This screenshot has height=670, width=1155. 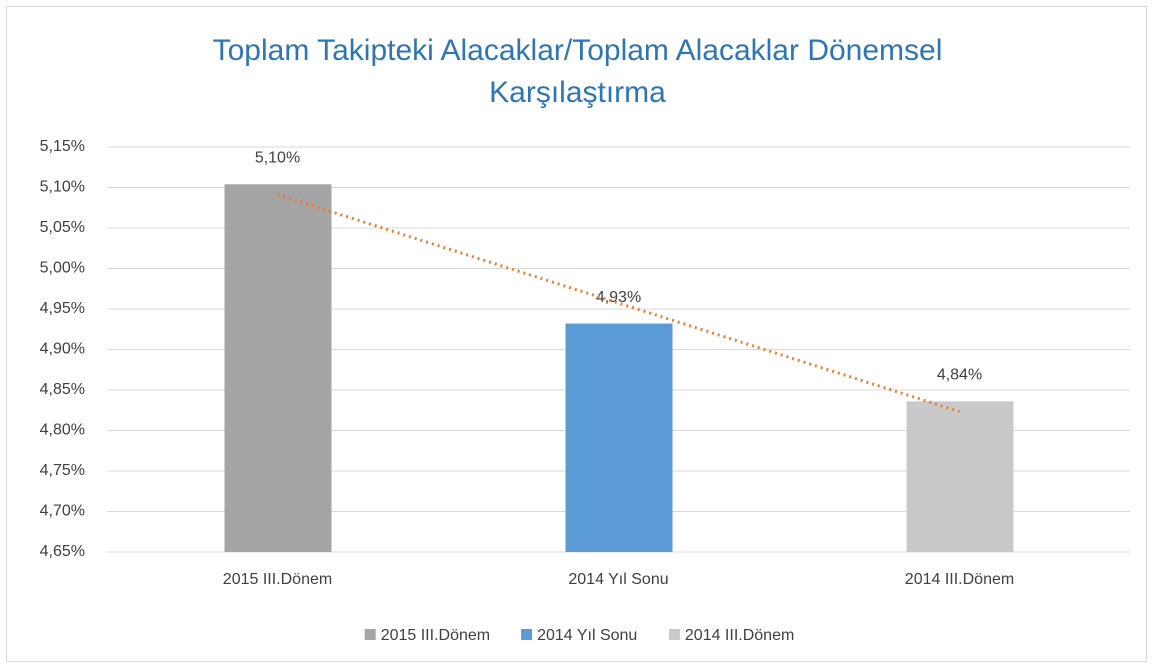 I want to click on y-tick-label: 4,65%, so click(x=62, y=551).